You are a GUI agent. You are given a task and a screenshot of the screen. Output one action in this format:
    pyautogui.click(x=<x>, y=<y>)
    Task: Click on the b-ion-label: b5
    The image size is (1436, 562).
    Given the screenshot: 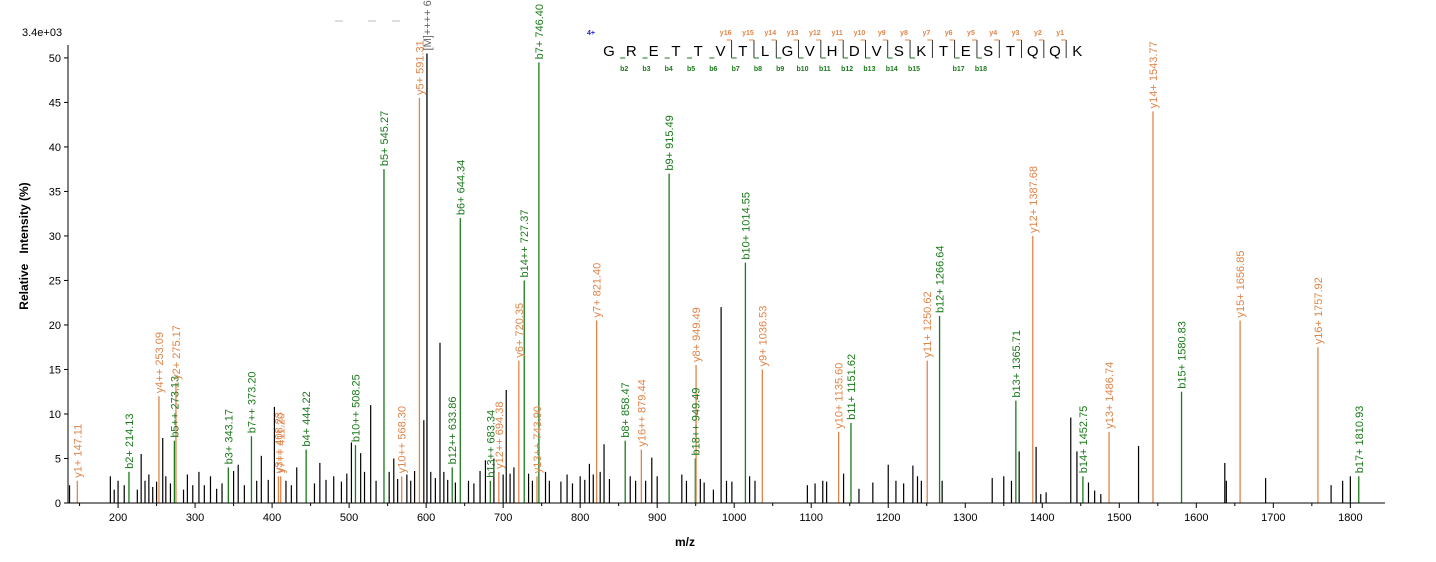 What is the action you would take?
    pyautogui.click(x=691, y=69)
    